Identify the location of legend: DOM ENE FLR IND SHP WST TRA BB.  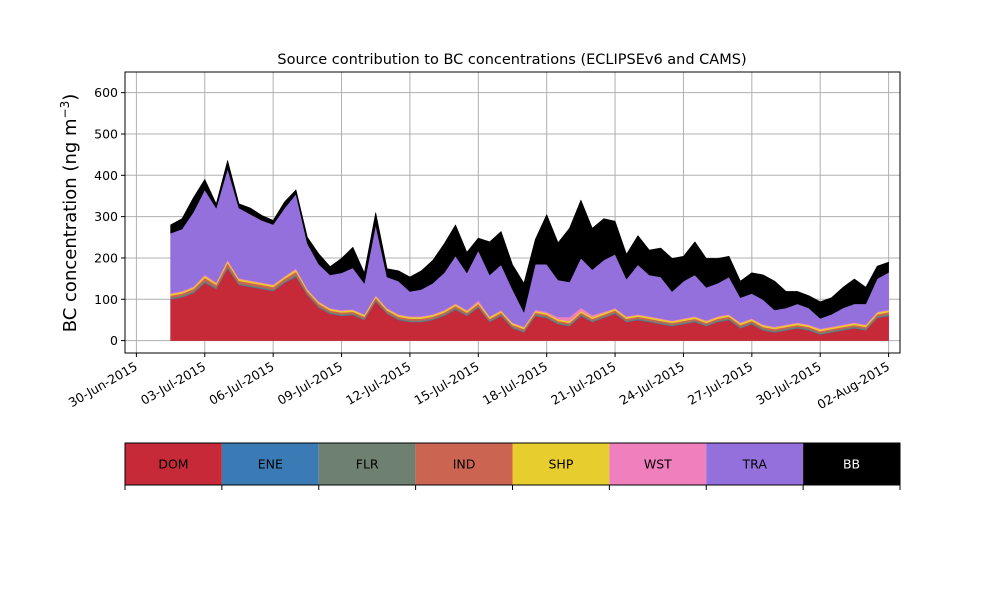
(512, 466).